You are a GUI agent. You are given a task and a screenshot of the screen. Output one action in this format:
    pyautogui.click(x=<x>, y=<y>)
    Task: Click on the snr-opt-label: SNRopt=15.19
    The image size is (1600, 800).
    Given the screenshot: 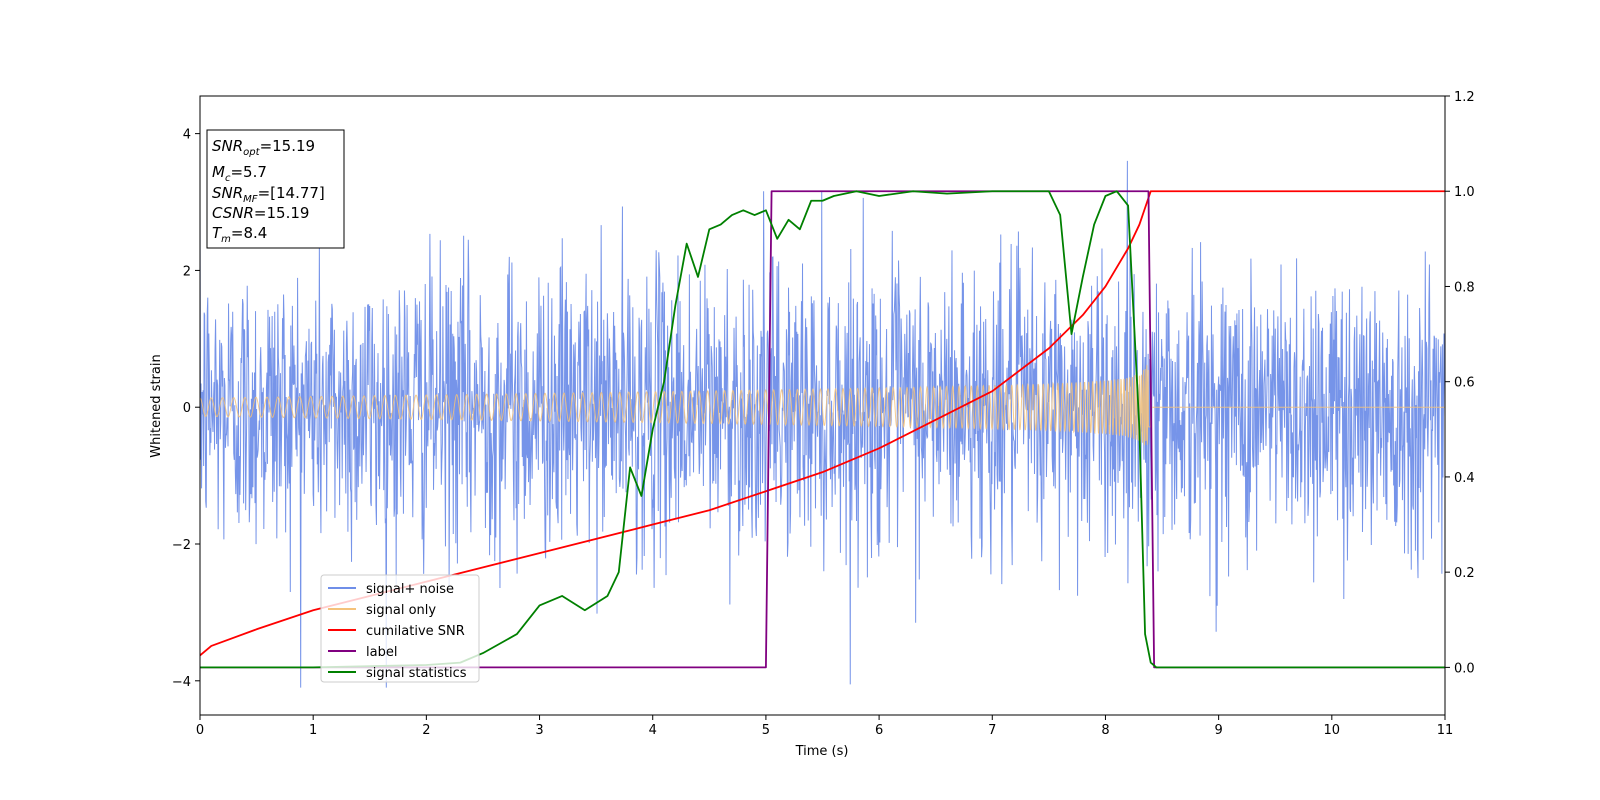 What is the action you would take?
    pyautogui.click(x=263, y=147)
    